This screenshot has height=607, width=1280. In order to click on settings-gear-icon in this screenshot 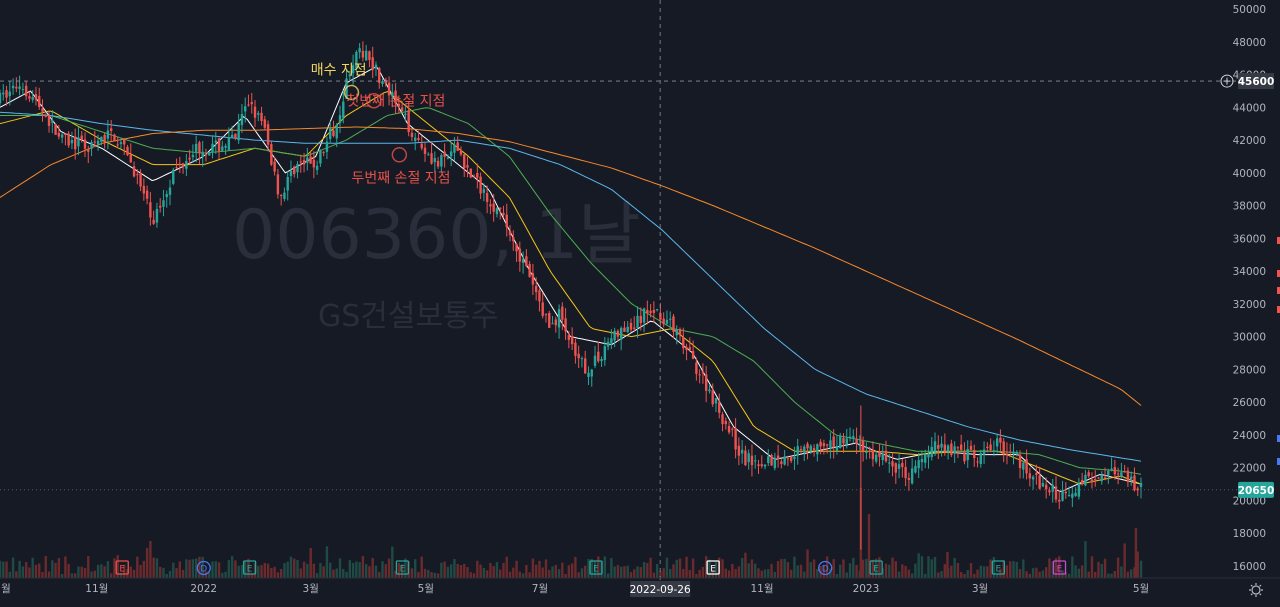, I will do `click(1256, 590)`.